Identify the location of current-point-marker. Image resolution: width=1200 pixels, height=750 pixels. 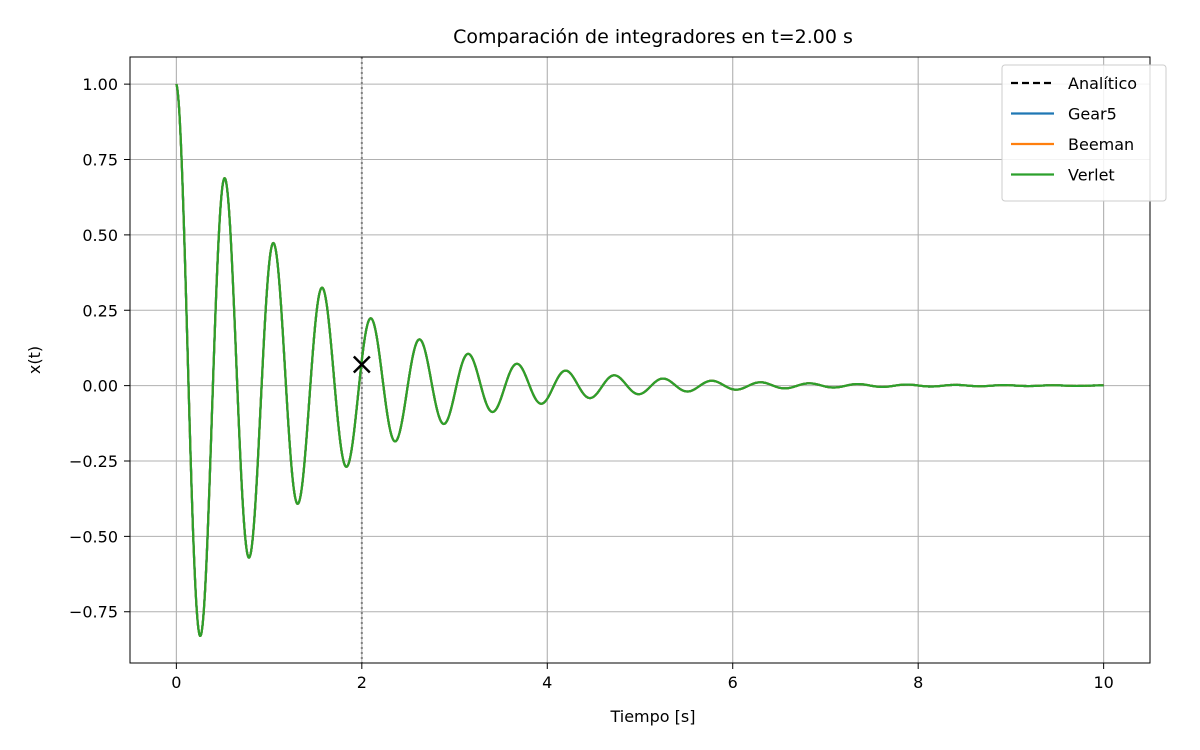
(361, 364).